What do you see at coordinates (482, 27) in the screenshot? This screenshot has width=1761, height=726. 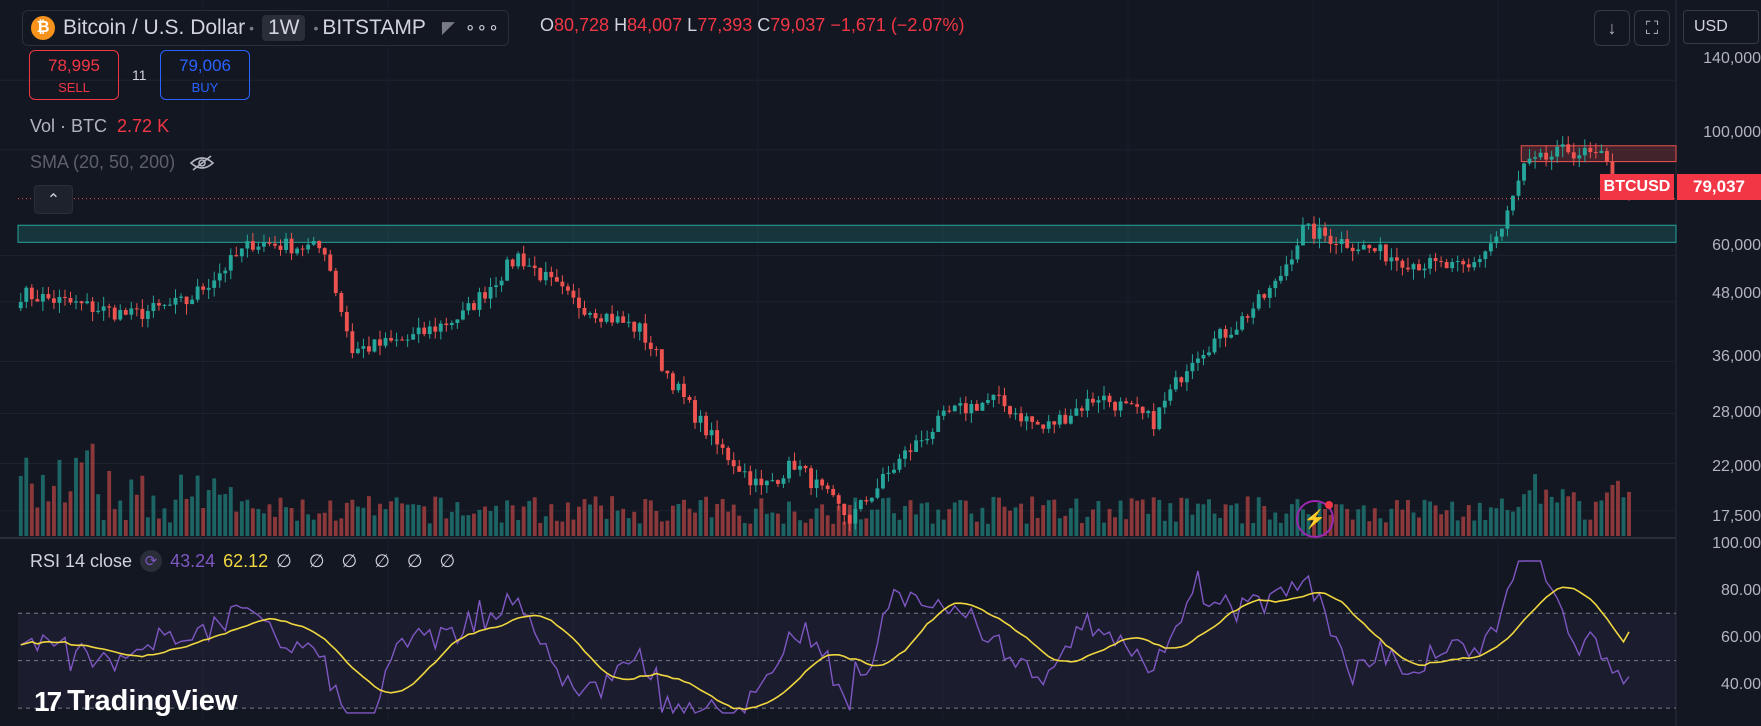 I see `more-options-icon: ∘∘∘` at bounding box center [482, 27].